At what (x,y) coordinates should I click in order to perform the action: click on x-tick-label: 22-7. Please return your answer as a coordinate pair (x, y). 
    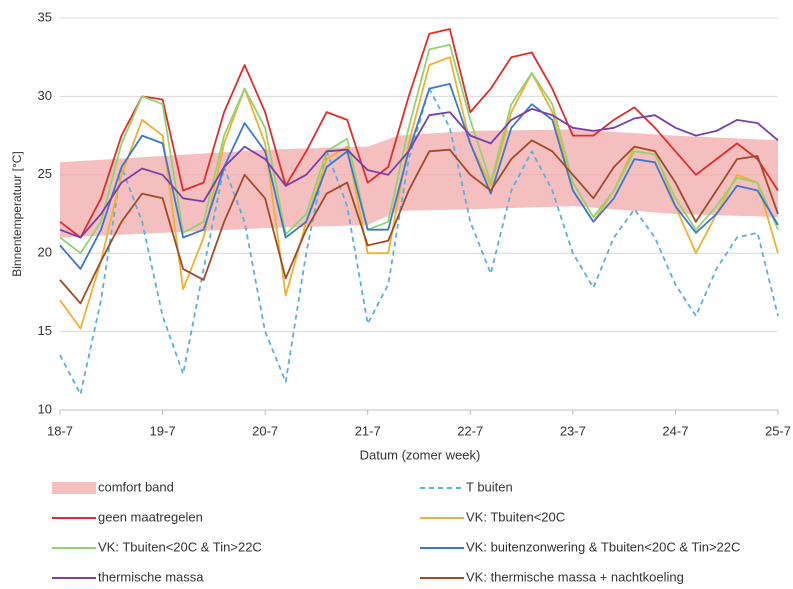
    Looking at the image, I should click on (470, 430).